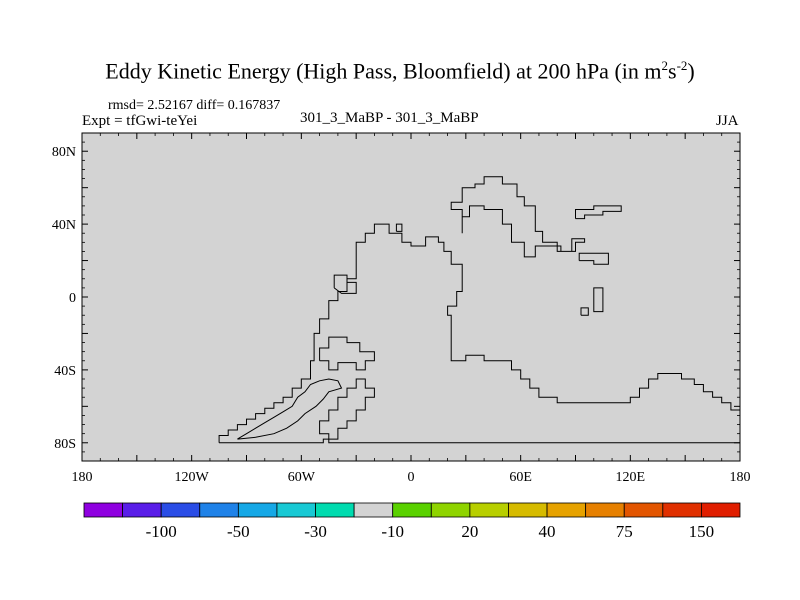 The height and width of the screenshot is (600, 800). Describe the element at coordinates (290, 409) in the screenshot. I see `coastline-inner-lake-a` at that location.